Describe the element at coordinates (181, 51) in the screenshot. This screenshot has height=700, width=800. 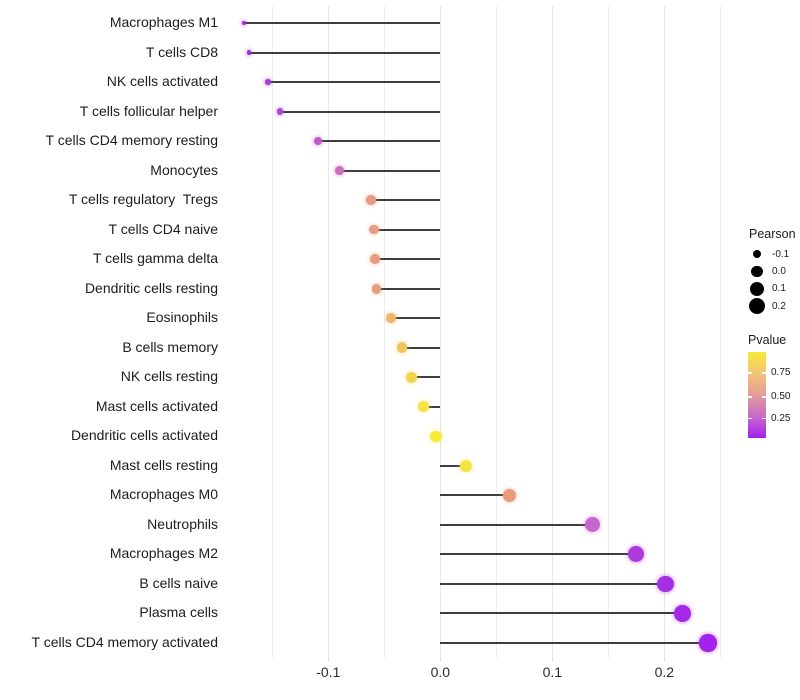
I see `row-label: T cells CD8` at that location.